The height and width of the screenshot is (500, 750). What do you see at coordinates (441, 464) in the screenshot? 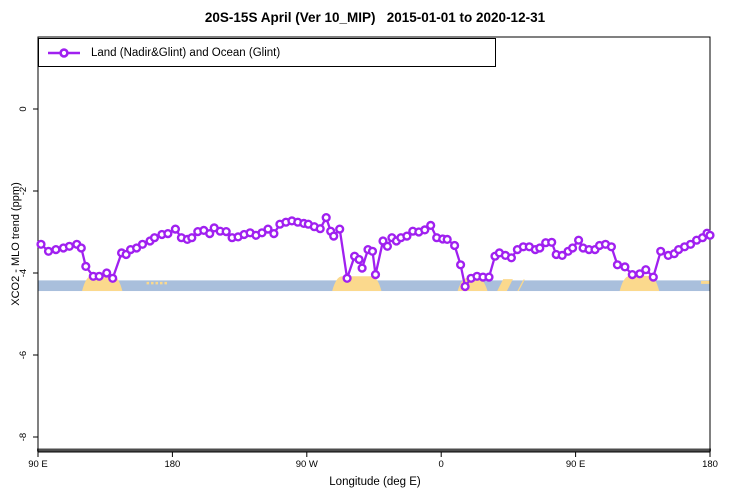
I see `x-tick-label: 0` at bounding box center [441, 464].